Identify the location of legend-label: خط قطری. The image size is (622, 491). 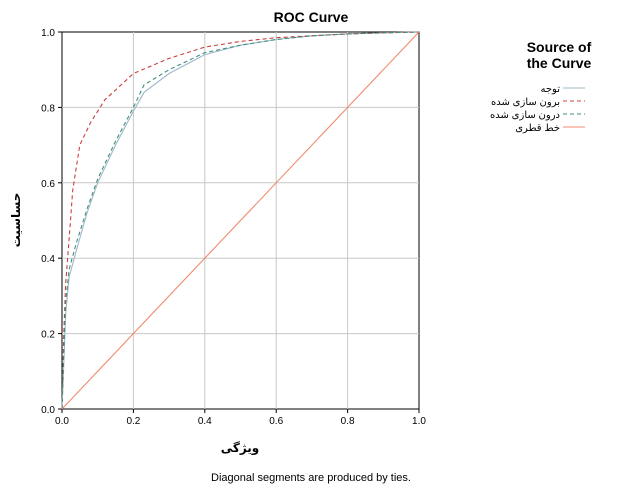
(537, 128).